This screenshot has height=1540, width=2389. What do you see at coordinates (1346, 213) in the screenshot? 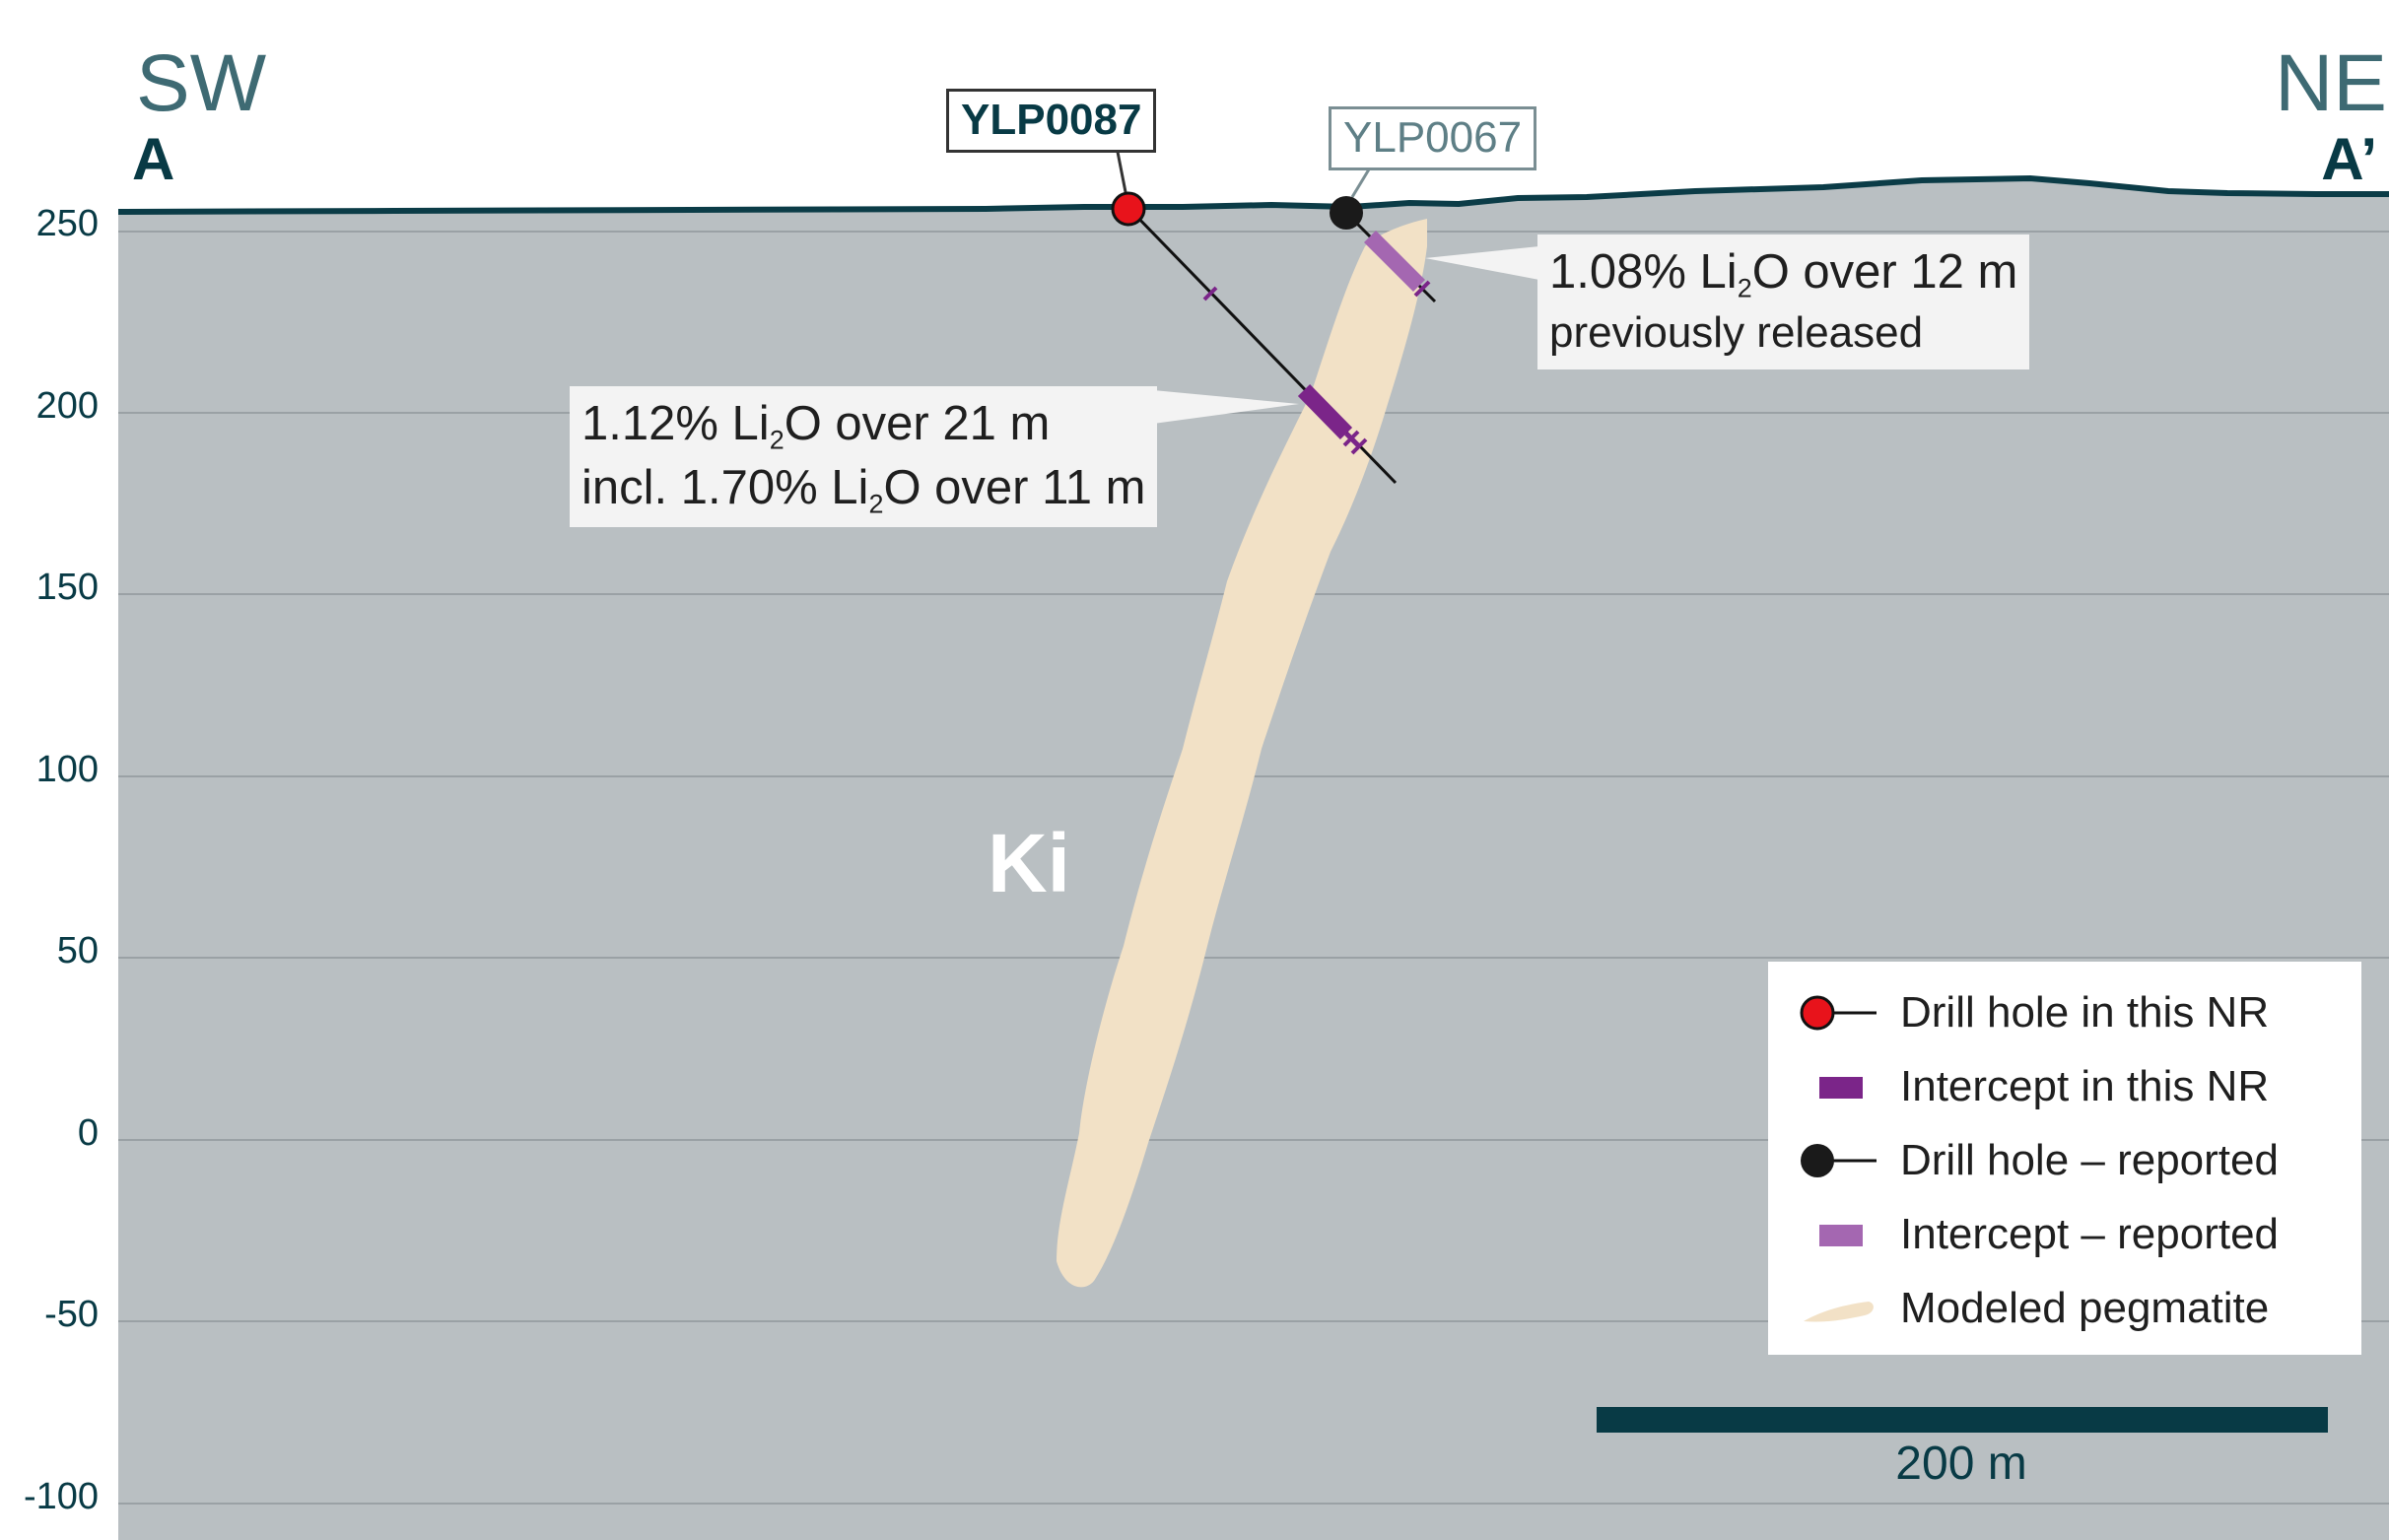
I see `collar-ylp0067` at bounding box center [1346, 213].